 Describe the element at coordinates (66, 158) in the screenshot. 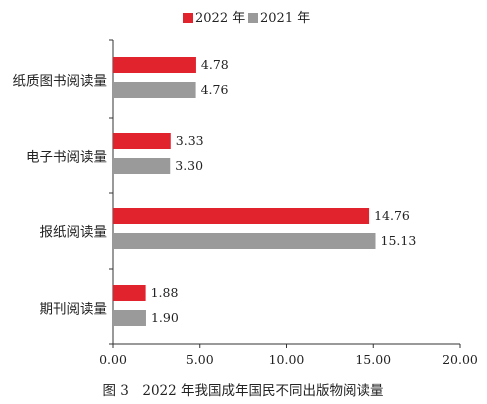

I see `category-label: 电子书阅读量` at that location.